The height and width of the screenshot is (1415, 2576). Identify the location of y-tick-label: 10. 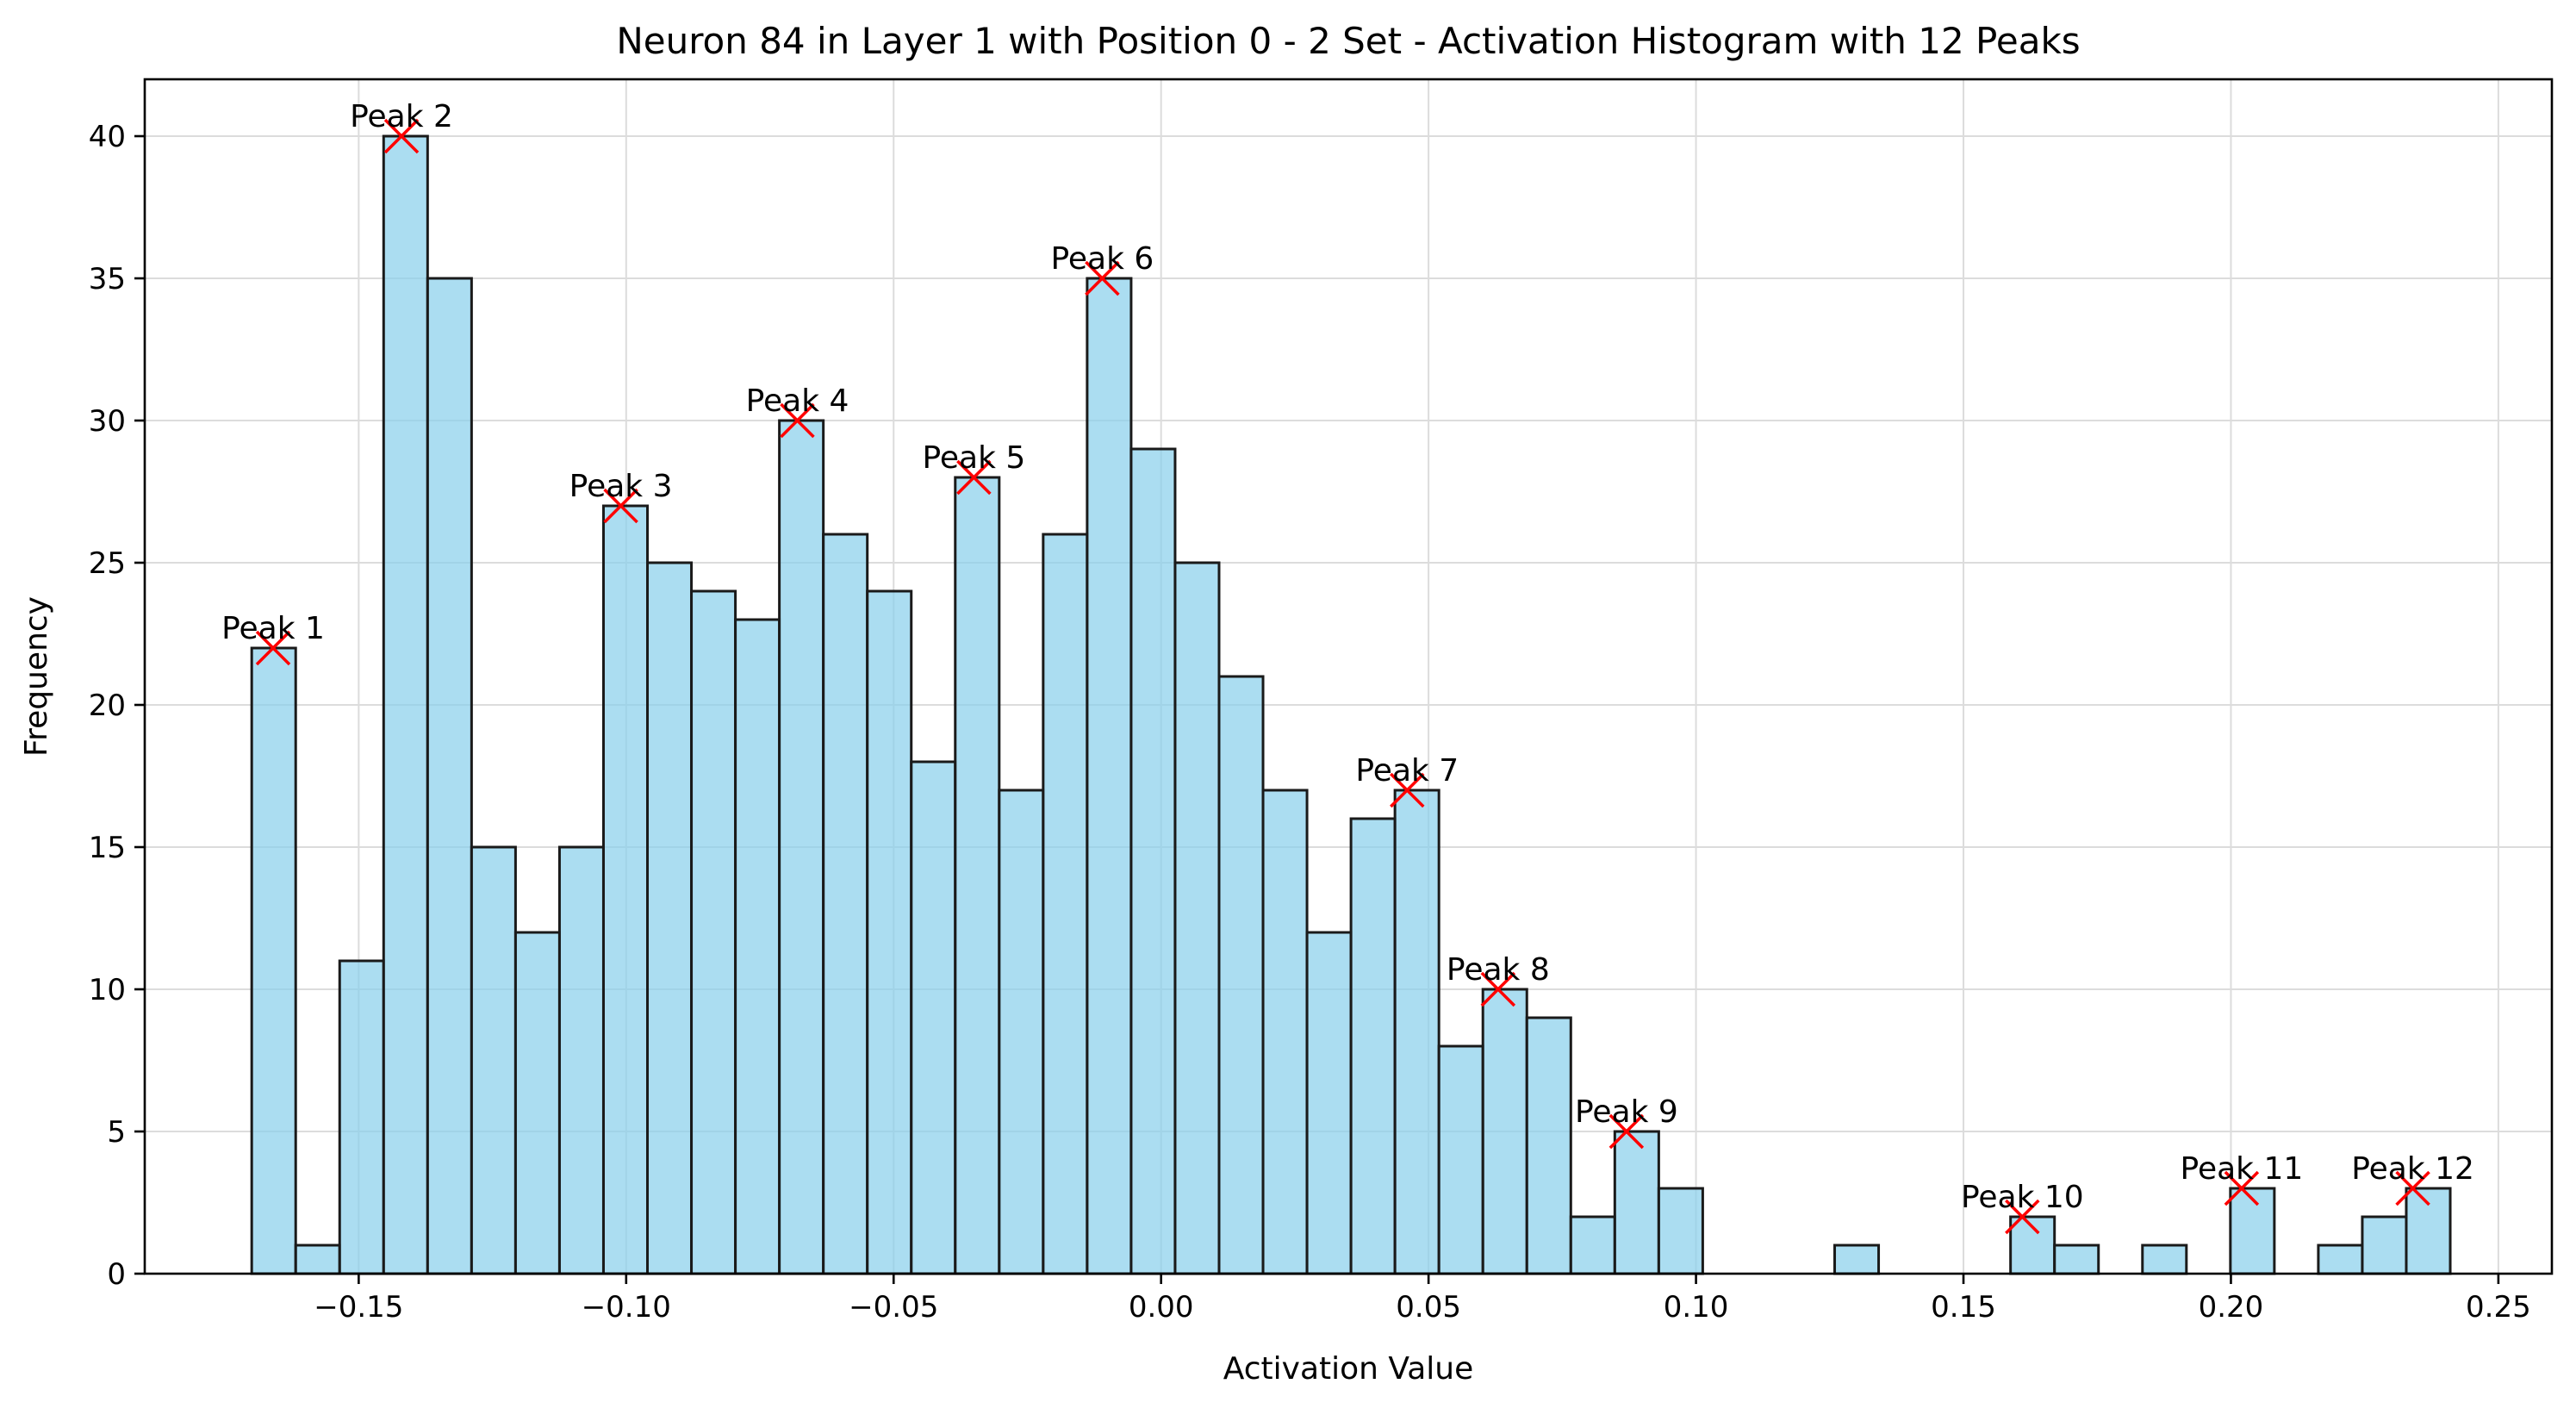
(108, 990).